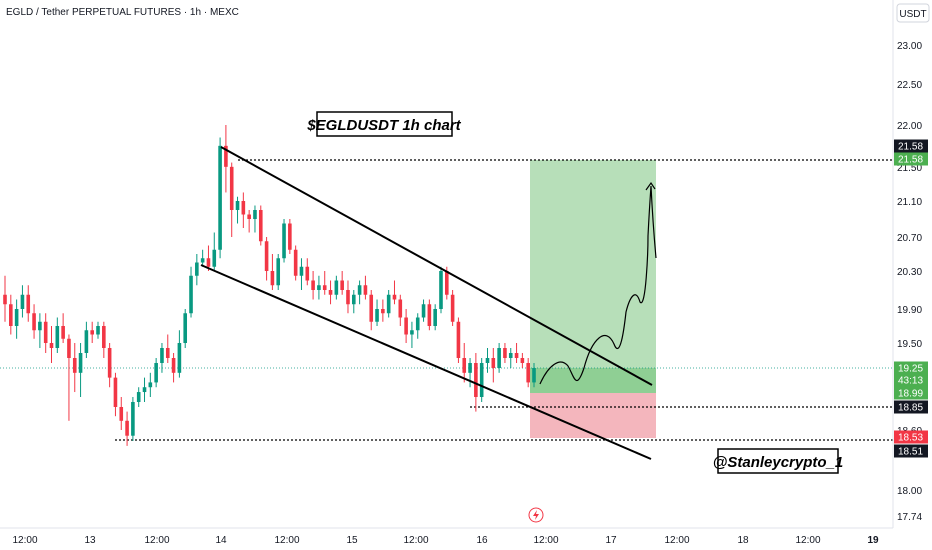 The height and width of the screenshot is (550, 932). What do you see at coordinates (482, 540) in the screenshot?
I see `time-tick-label: 16` at bounding box center [482, 540].